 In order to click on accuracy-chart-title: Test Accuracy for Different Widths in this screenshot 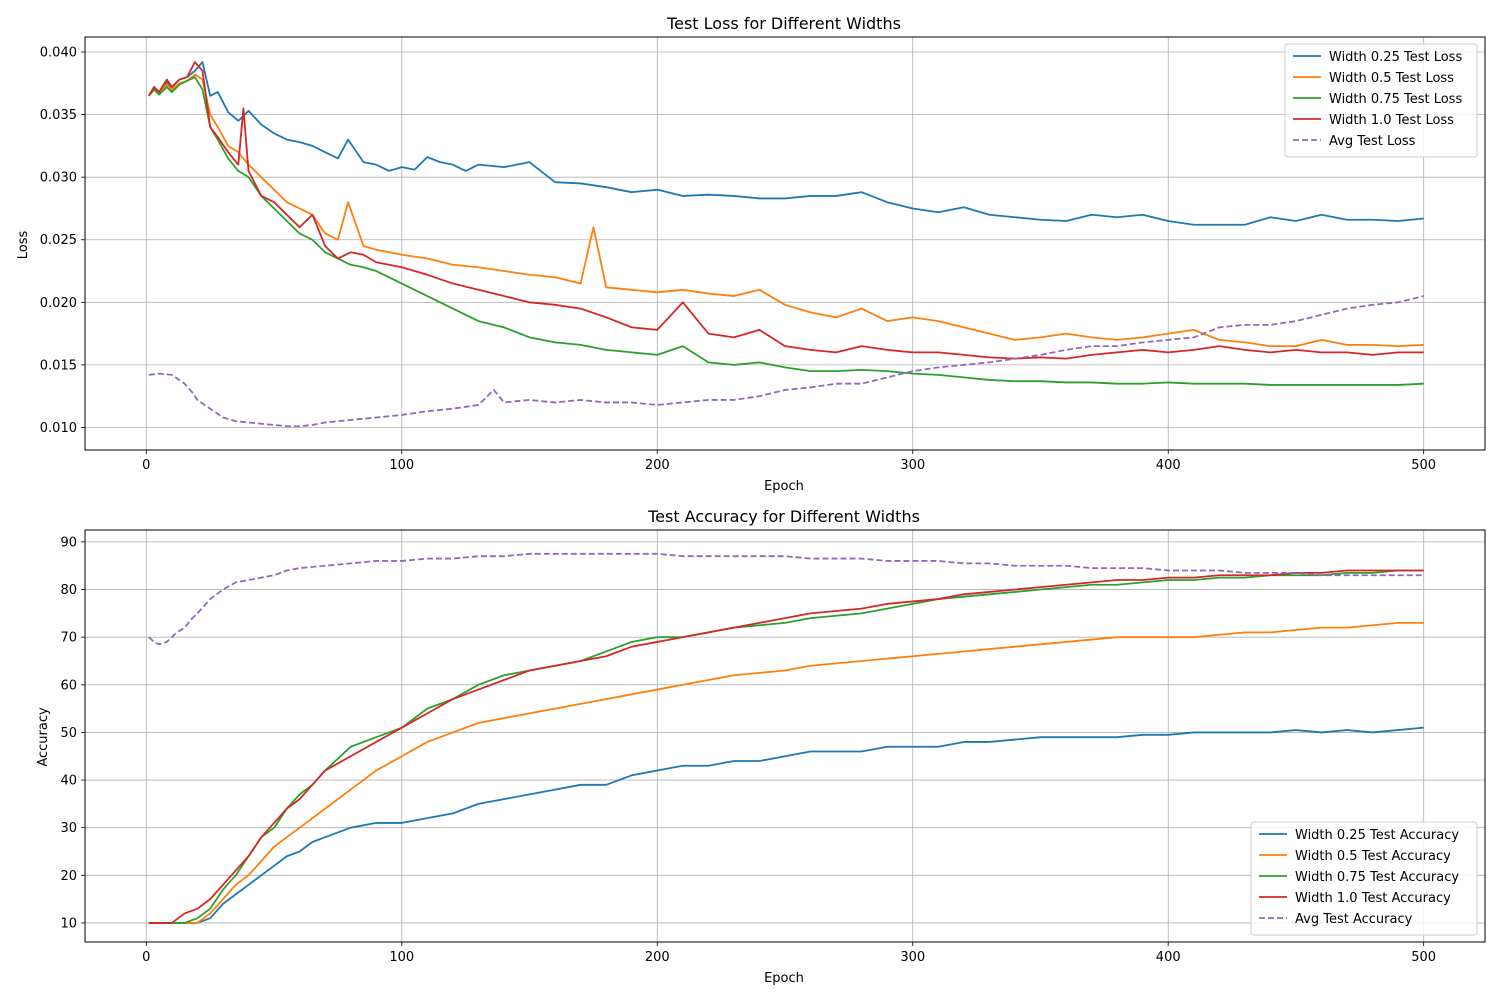, I will do `click(783, 516)`.